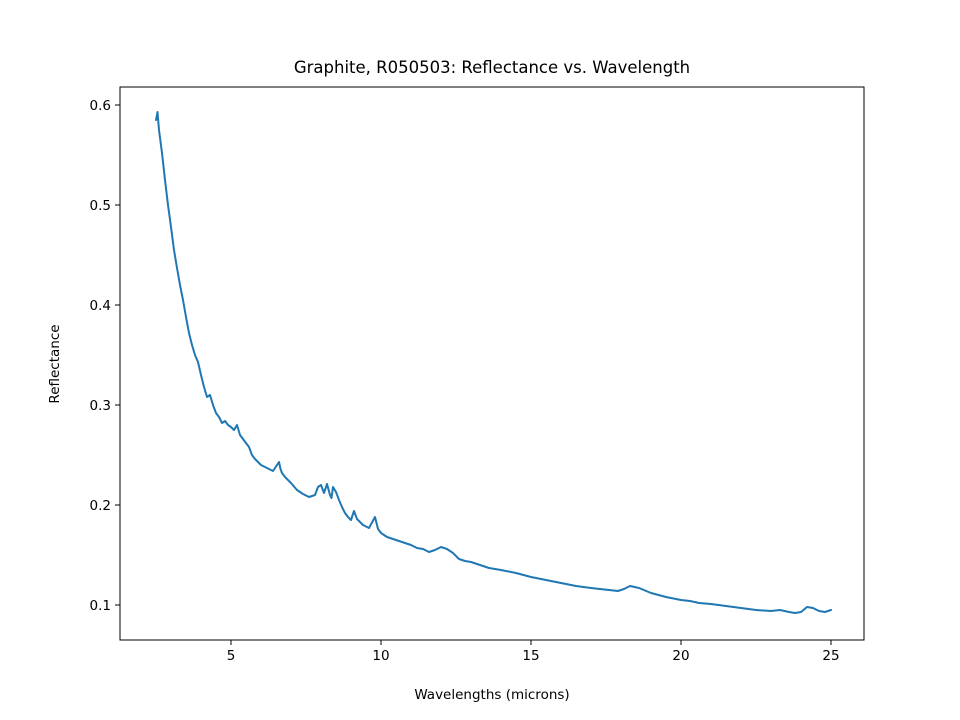 Image resolution: width=960 pixels, height=720 pixels. Describe the element at coordinates (100, 206) in the screenshot. I see `y-tick-label: 0.5` at that location.